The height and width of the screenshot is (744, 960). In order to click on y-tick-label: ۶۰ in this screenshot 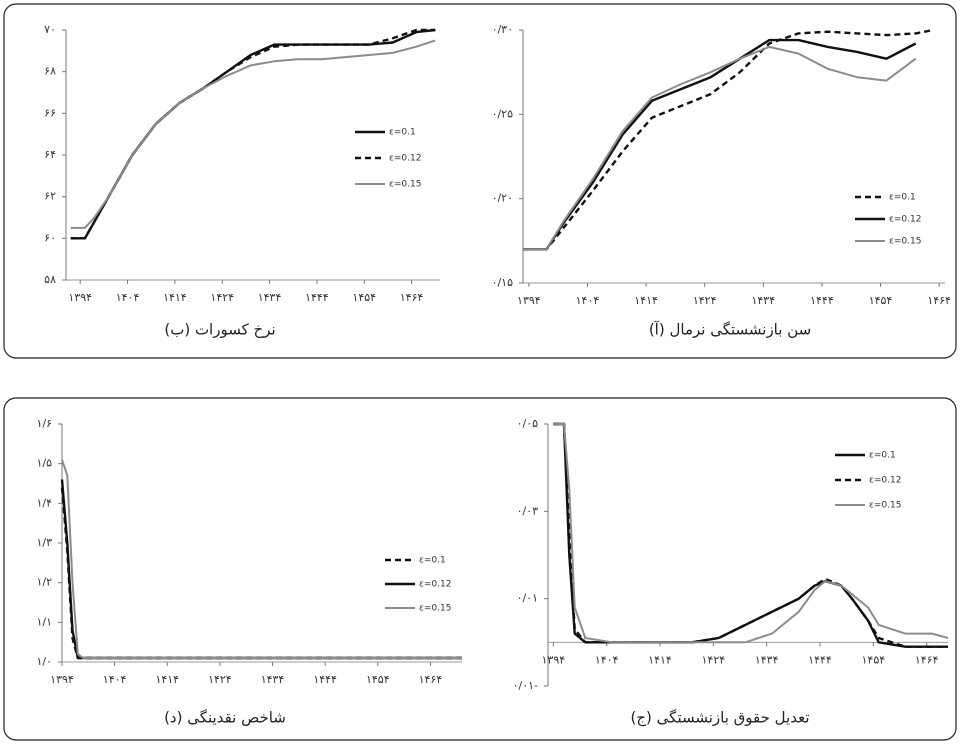, I will do `click(50, 237)`.